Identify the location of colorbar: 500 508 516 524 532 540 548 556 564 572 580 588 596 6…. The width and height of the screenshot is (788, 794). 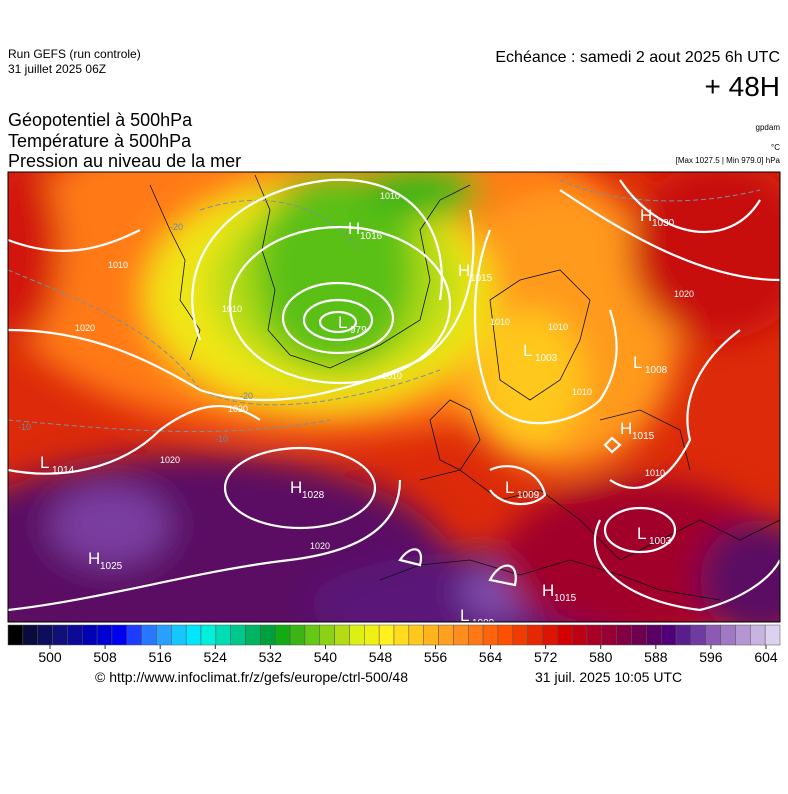
(394, 644).